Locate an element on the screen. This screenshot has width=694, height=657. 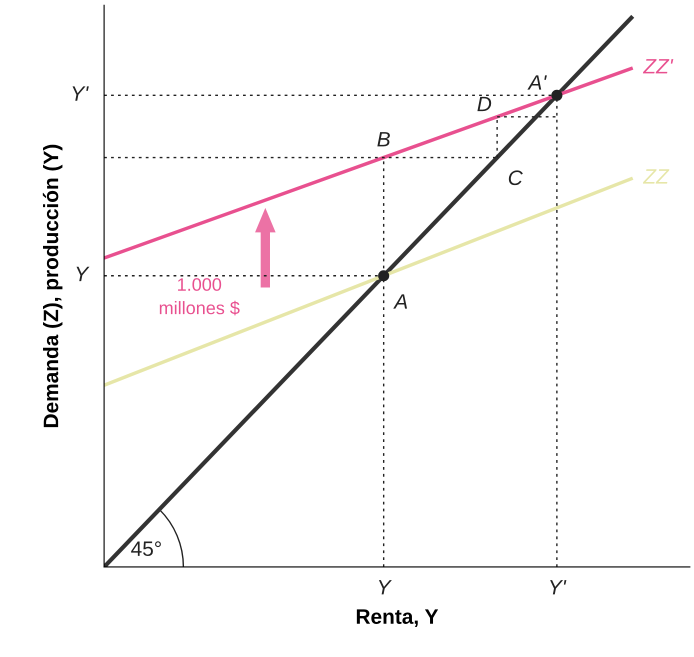
text: Y is located at coordinates (385, 587).